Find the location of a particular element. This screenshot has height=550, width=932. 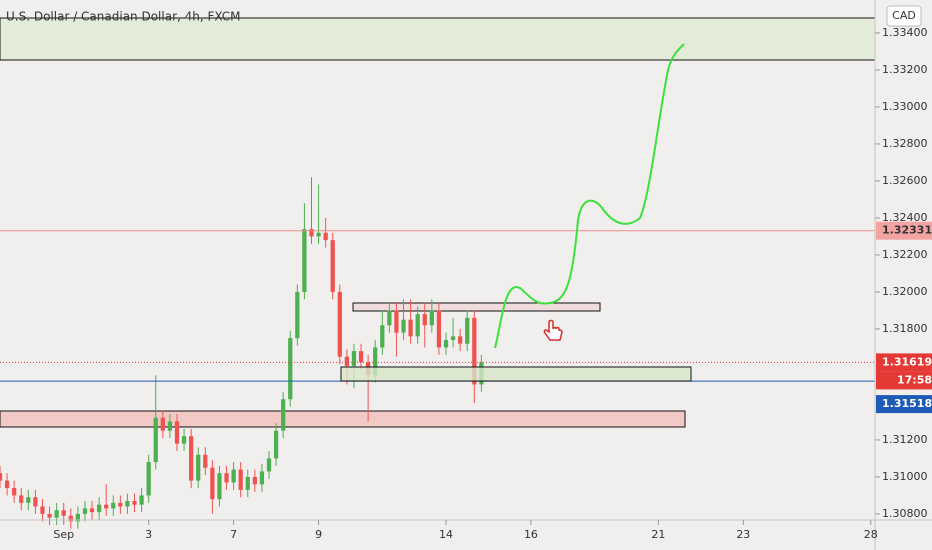

y-tick-label: 1.31000 is located at coordinates (905, 476).